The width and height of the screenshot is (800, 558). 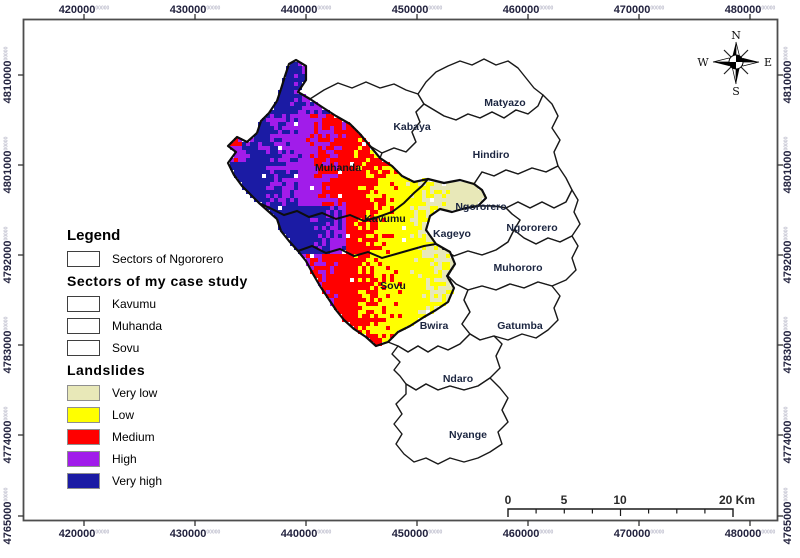 What do you see at coordinates (630, 505) in the screenshot?
I see `scale-bar: 0 5 10 20 Km` at bounding box center [630, 505].